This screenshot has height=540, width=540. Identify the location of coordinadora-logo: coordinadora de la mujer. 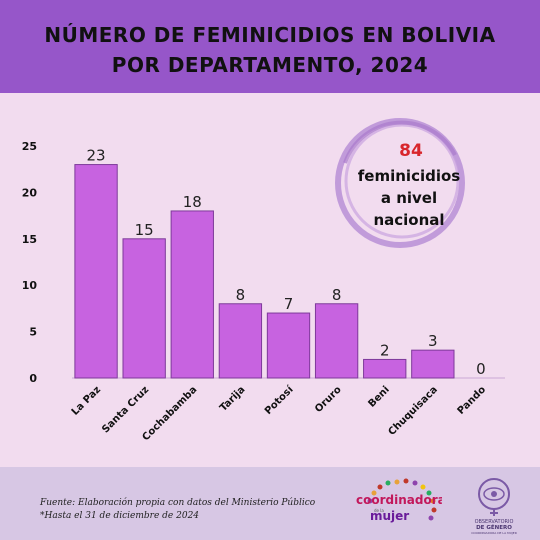
(399, 500).